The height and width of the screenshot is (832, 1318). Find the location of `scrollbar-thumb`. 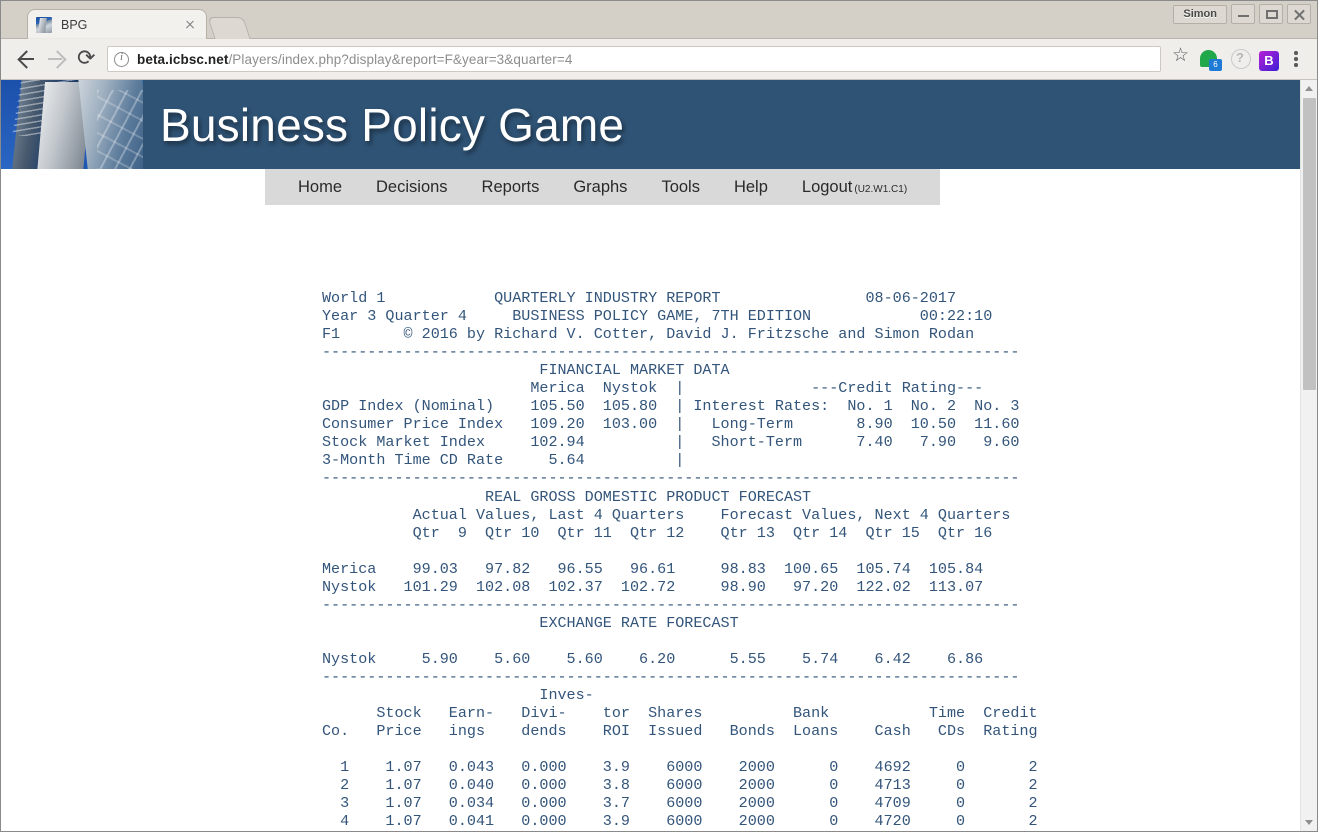

scrollbar-thumb is located at coordinates (1309, 244).